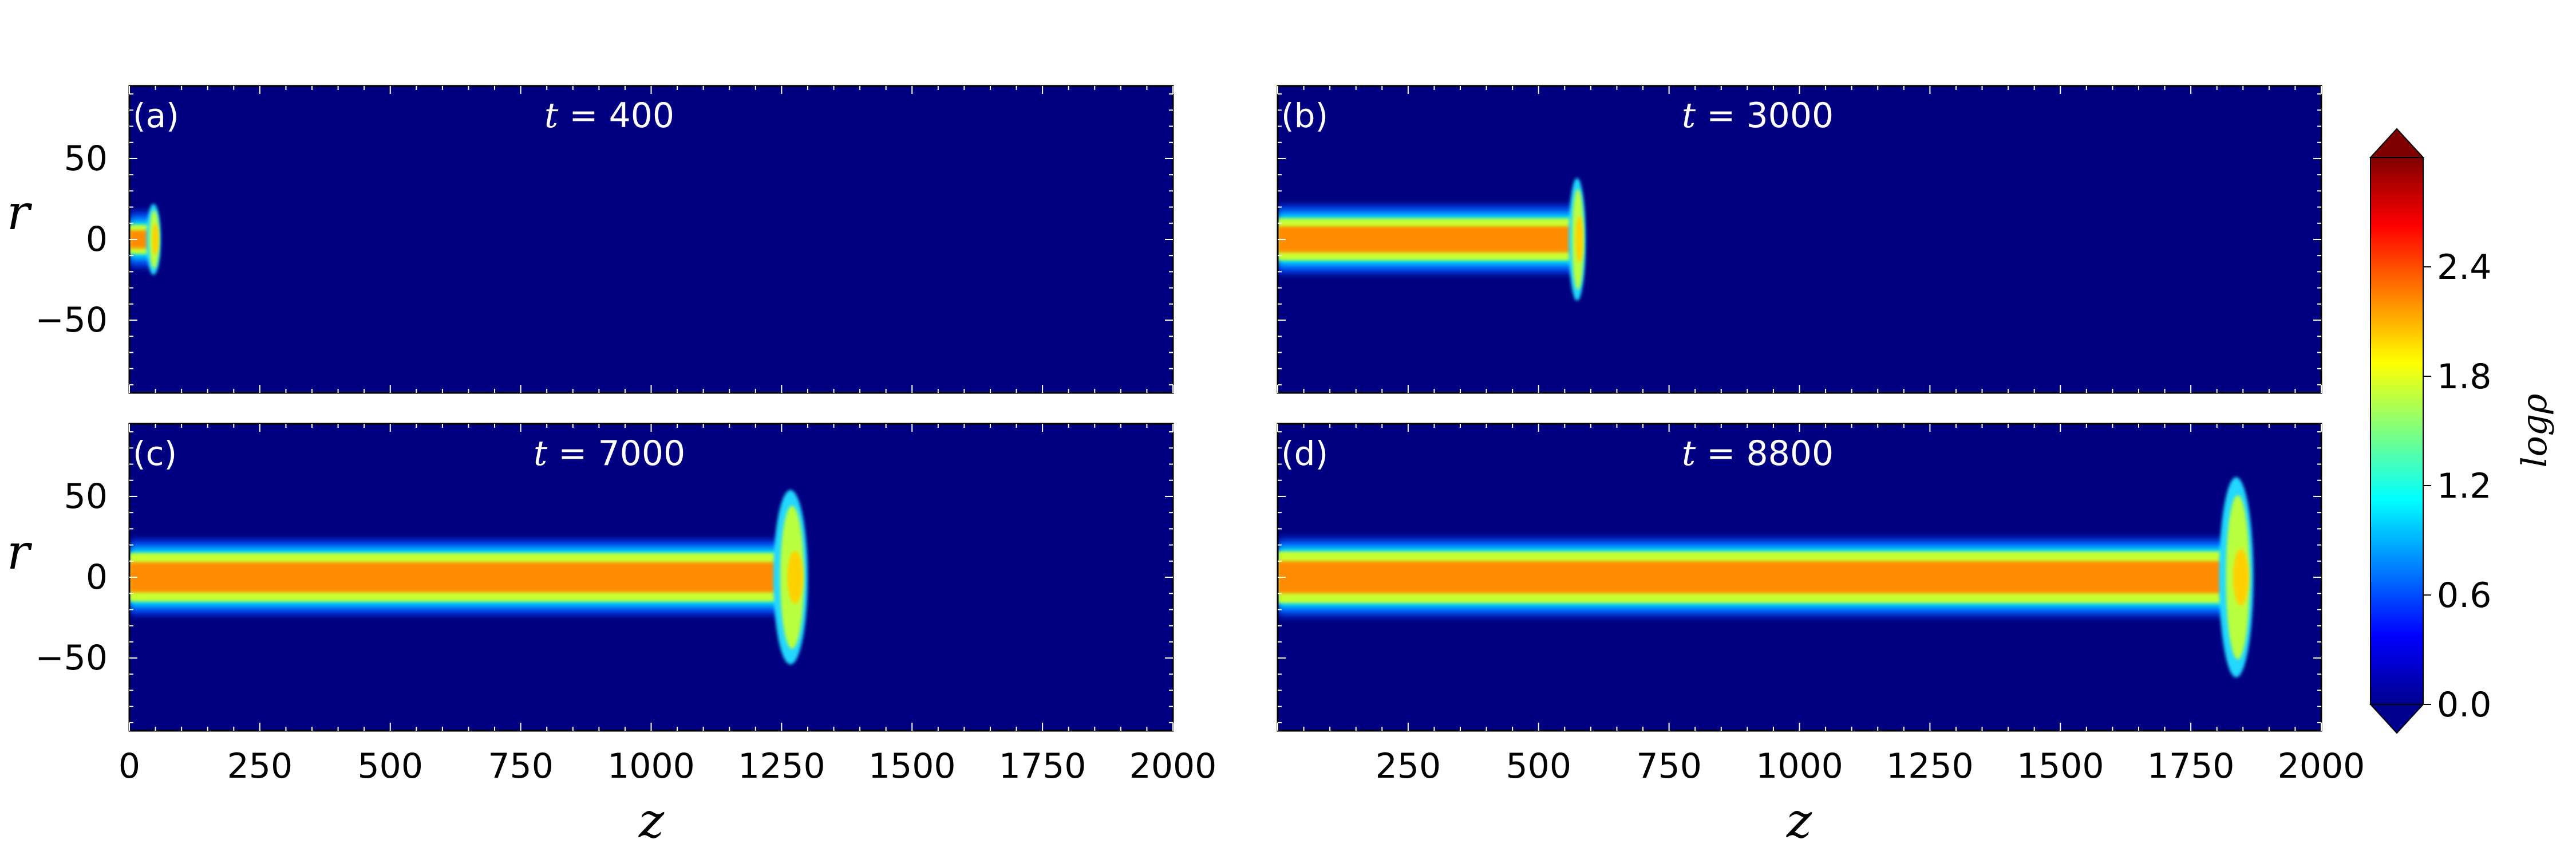  What do you see at coordinates (2464, 377) in the screenshot?
I see `colorbar-tick-label: 1.8` at bounding box center [2464, 377].